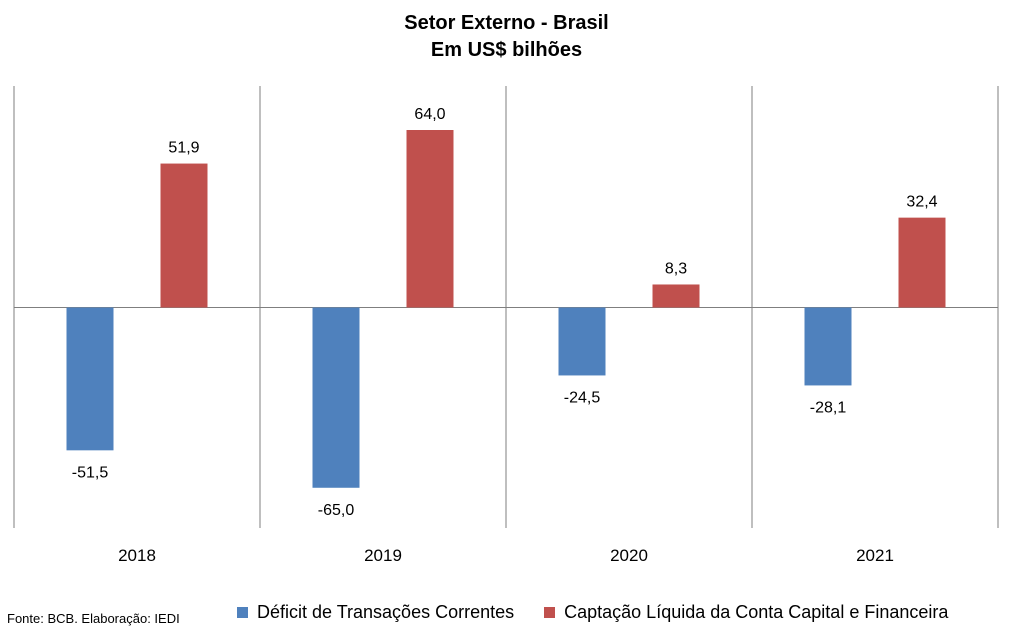 This screenshot has height=632, width=1013. What do you see at coordinates (550, 612) in the screenshot?
I see `legend-swatch-captacao` at bounding box center [550, 612].